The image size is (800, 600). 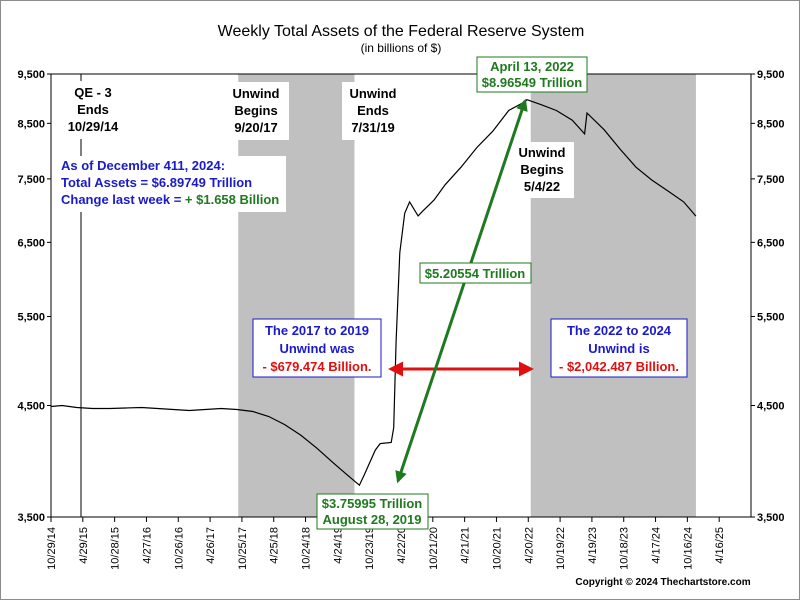 I want to click on x-tick-label: 10/29/14, so click(x=52, y=548).